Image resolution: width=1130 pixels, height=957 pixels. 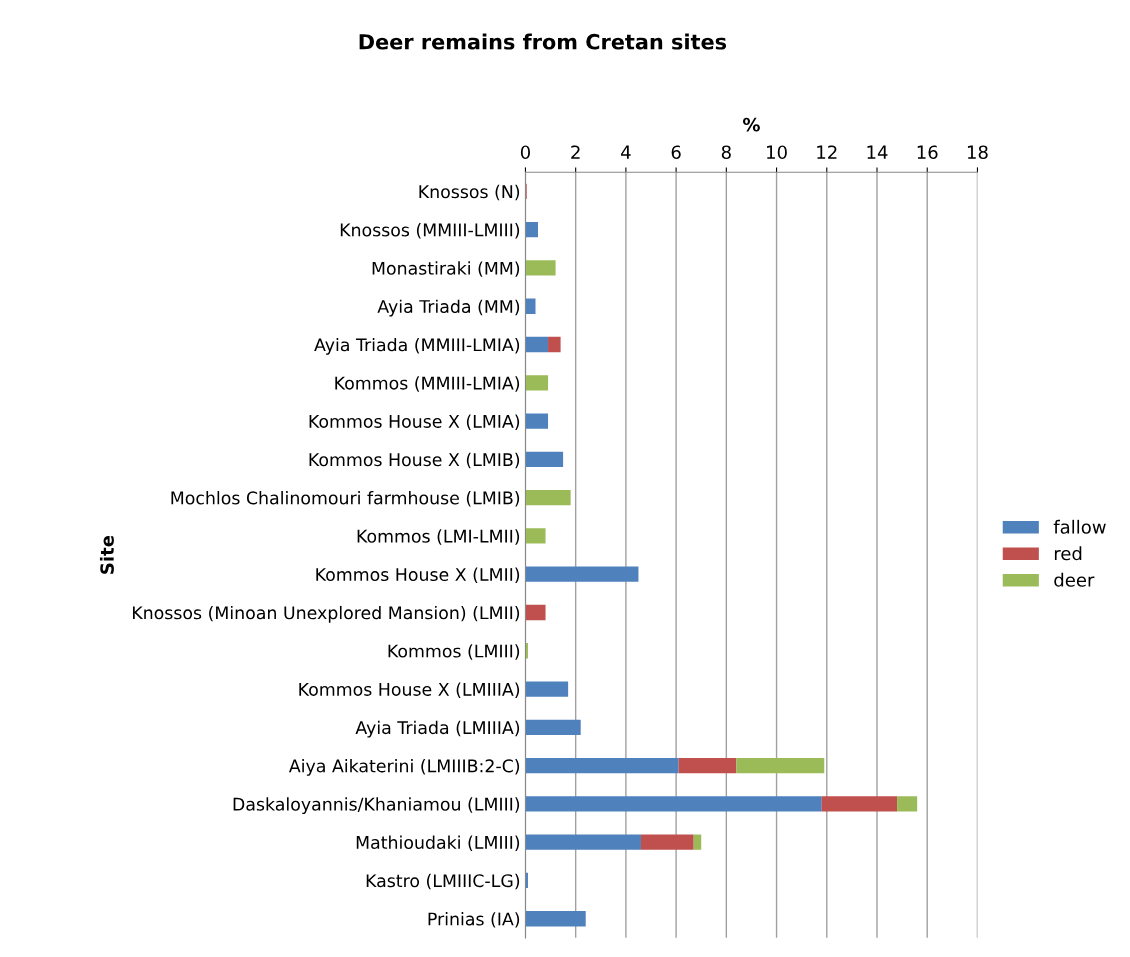 What do you see at coordinates (438, 843) in the screenshot?
I see `y-tick-label: Mathioudaki (LMIII)` at bounding box center [438, 843].